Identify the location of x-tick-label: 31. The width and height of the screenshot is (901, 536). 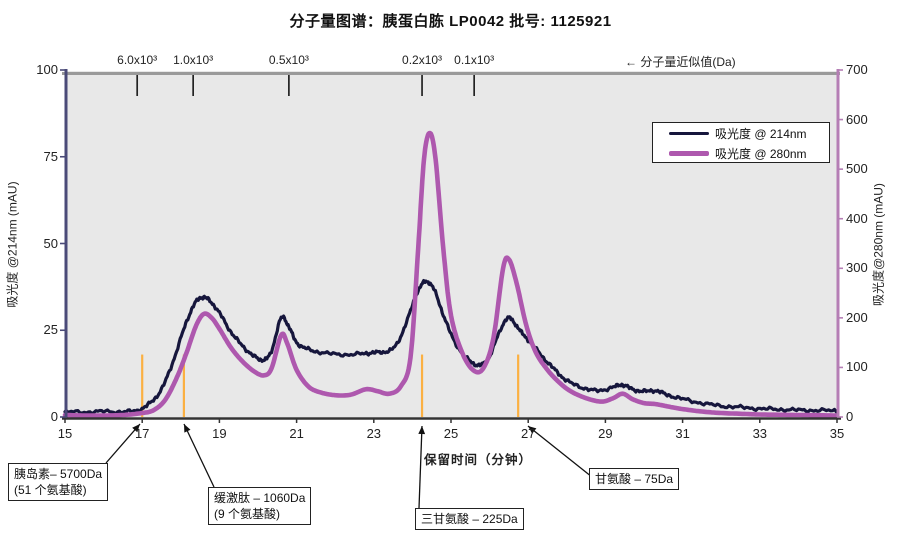
(682, 433).